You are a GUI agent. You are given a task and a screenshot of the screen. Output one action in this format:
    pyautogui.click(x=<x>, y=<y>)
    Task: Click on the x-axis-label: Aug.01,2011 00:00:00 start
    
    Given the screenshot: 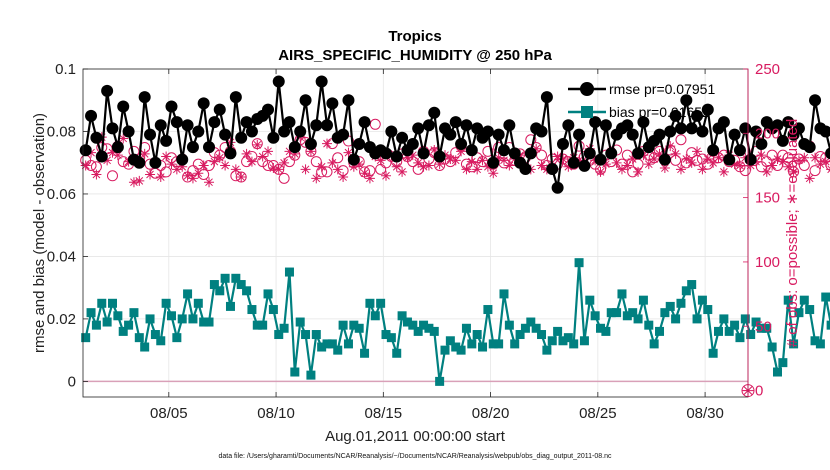 What is the action you would take?
    pyautogui.click(x=415, y=436)
    